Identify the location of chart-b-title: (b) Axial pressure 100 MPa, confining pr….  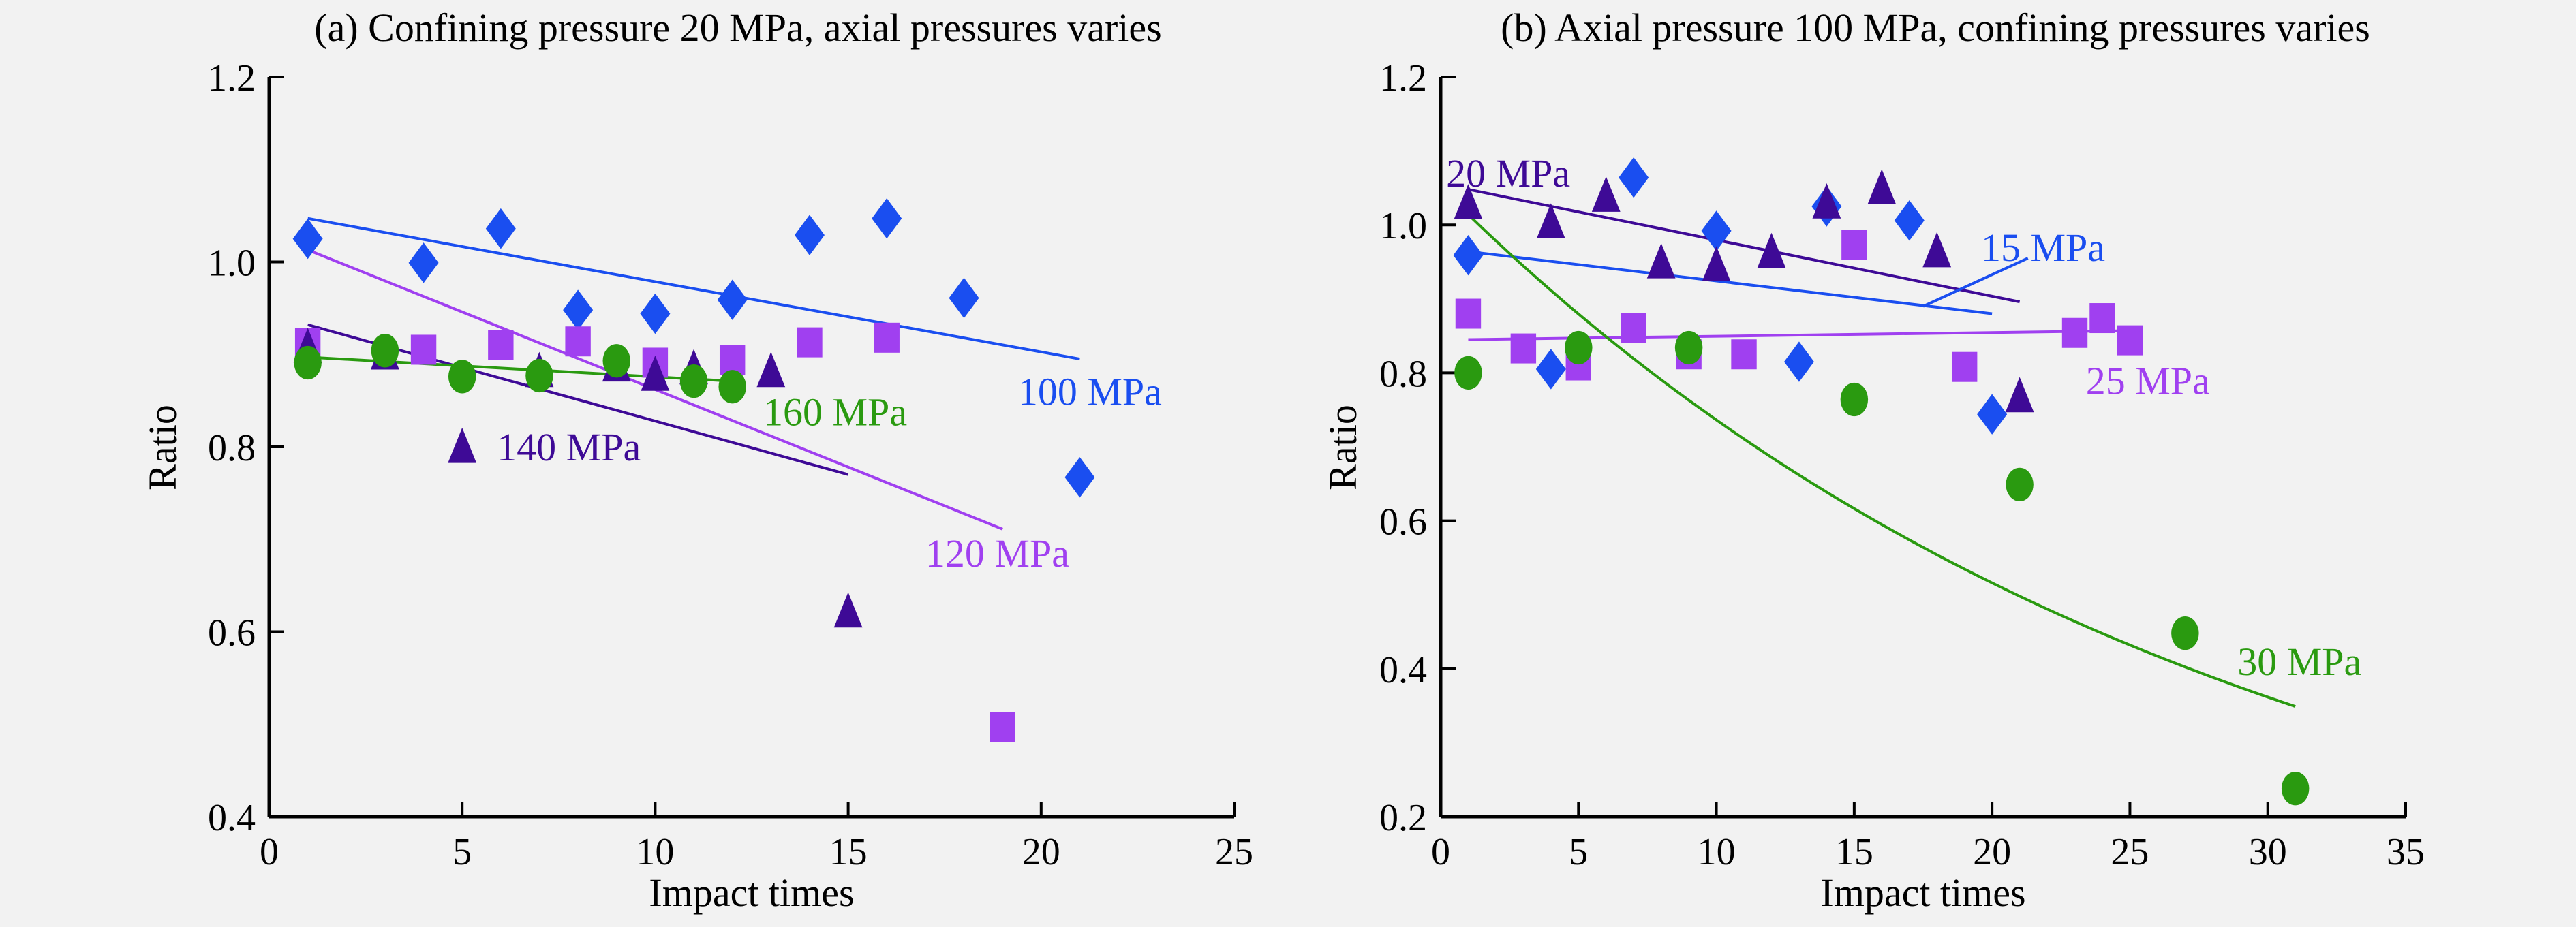
(1935, 28).